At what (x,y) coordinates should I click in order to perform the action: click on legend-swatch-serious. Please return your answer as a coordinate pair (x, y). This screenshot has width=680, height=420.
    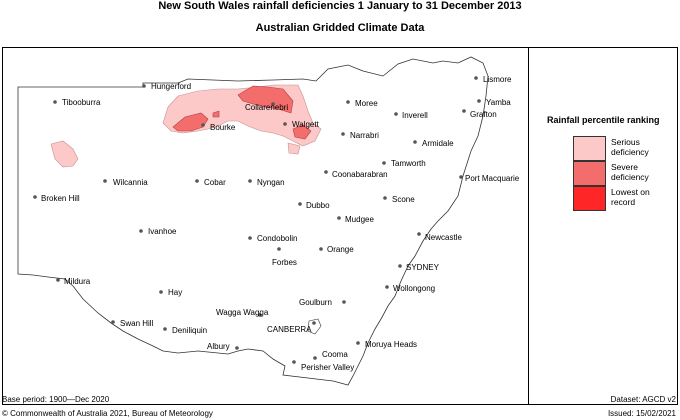
    Looking at the image, I should click on (589, 148).